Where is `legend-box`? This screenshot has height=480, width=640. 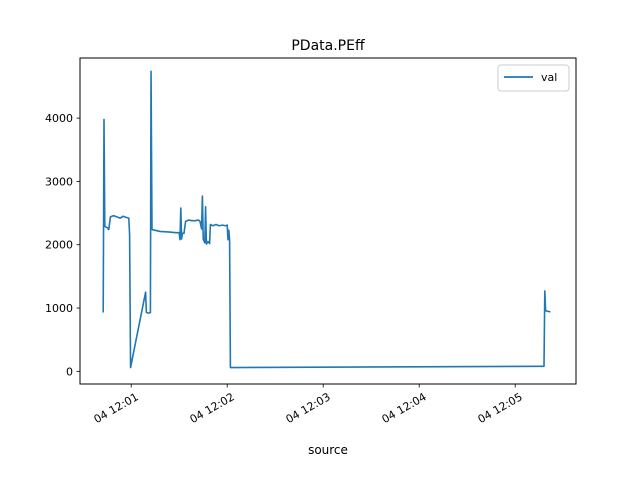 legend-box is located at coordinates (533, 78).